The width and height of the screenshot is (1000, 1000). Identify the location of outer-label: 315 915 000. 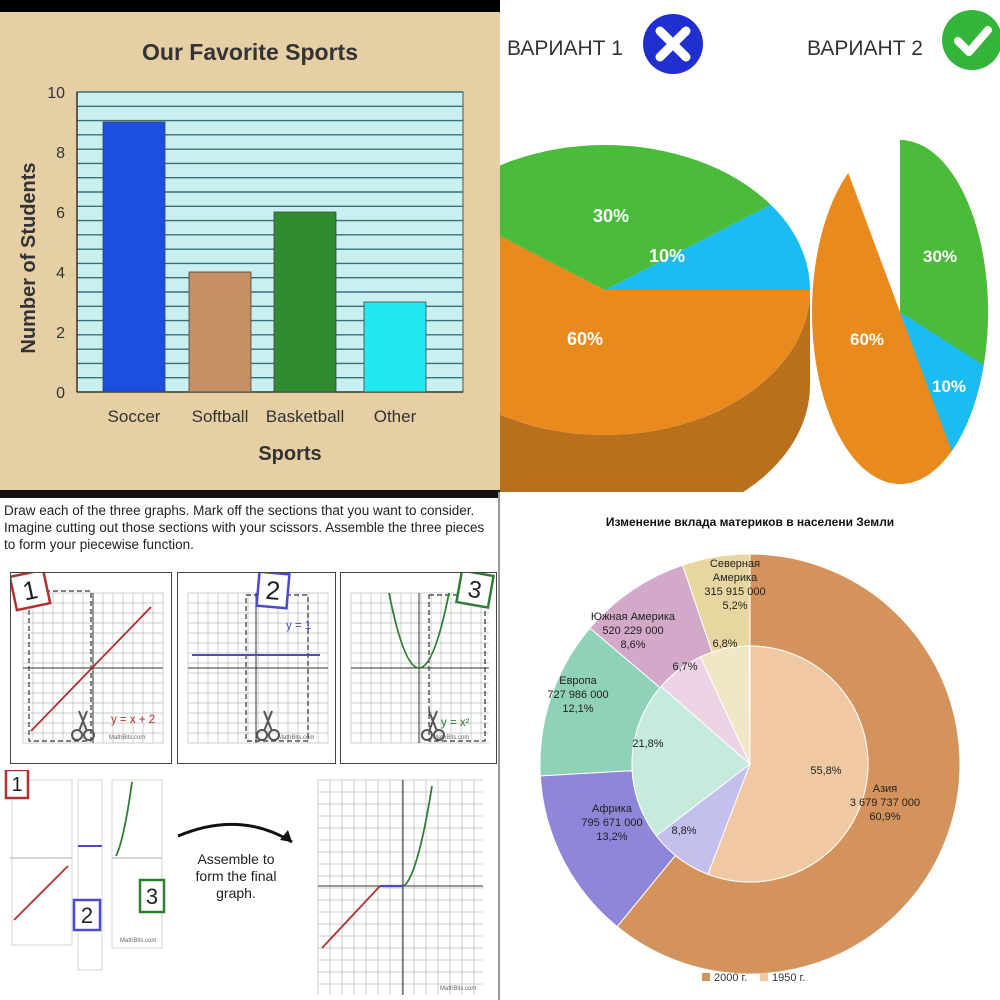
(734, 592).